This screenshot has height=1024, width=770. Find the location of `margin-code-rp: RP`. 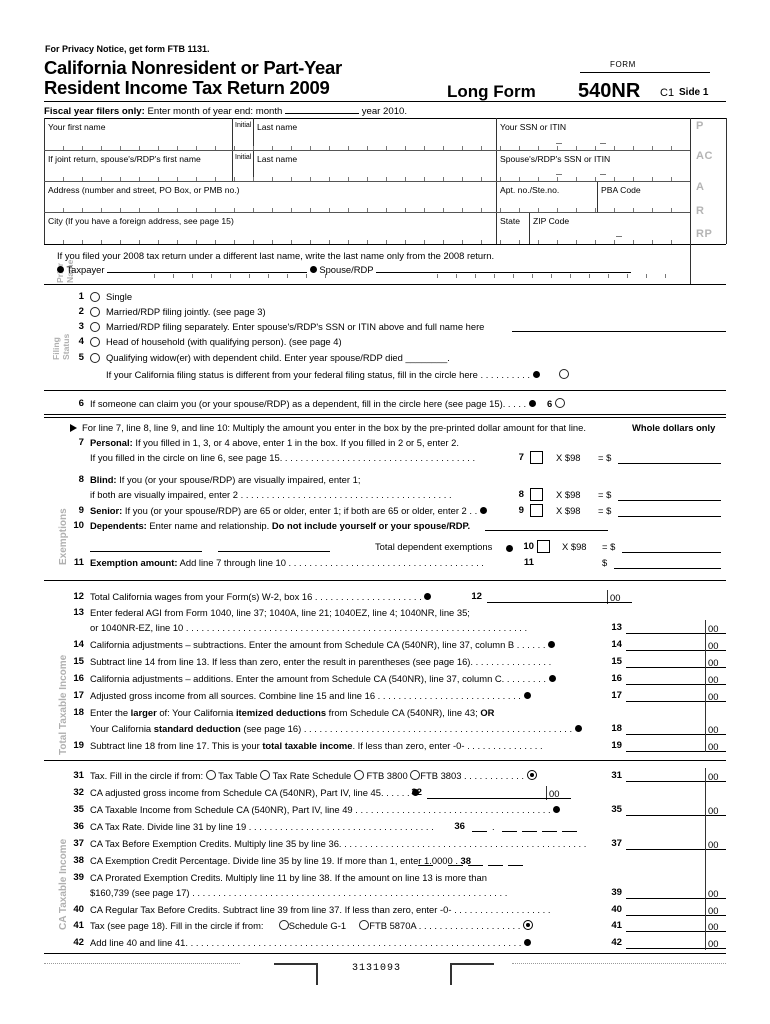

margin-code-rp: RP is located at coordinates (704, 234).